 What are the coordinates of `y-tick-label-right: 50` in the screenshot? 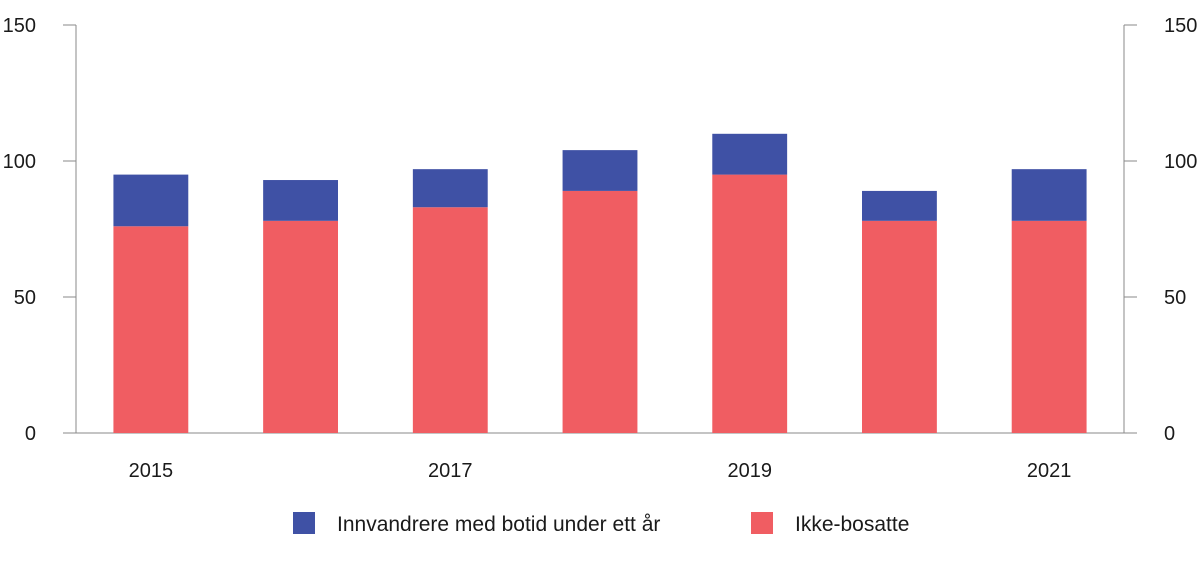 It's located at (1175, 298).